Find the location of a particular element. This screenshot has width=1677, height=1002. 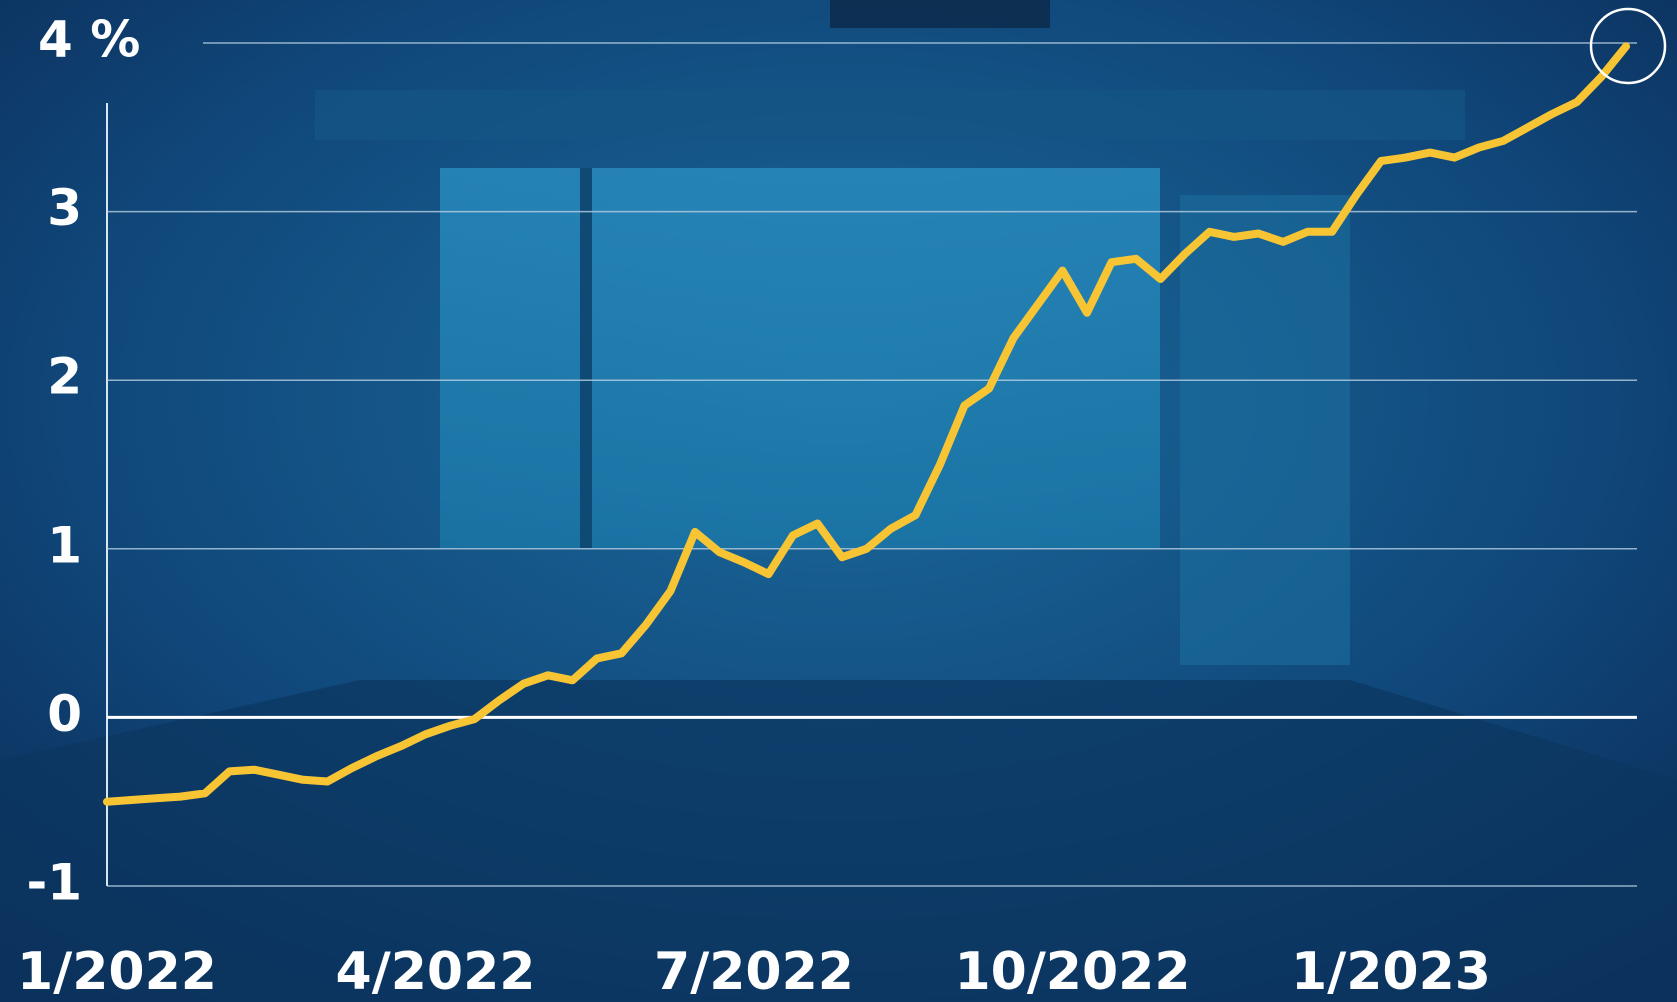

window-frame is located at coordinates (586, 358).